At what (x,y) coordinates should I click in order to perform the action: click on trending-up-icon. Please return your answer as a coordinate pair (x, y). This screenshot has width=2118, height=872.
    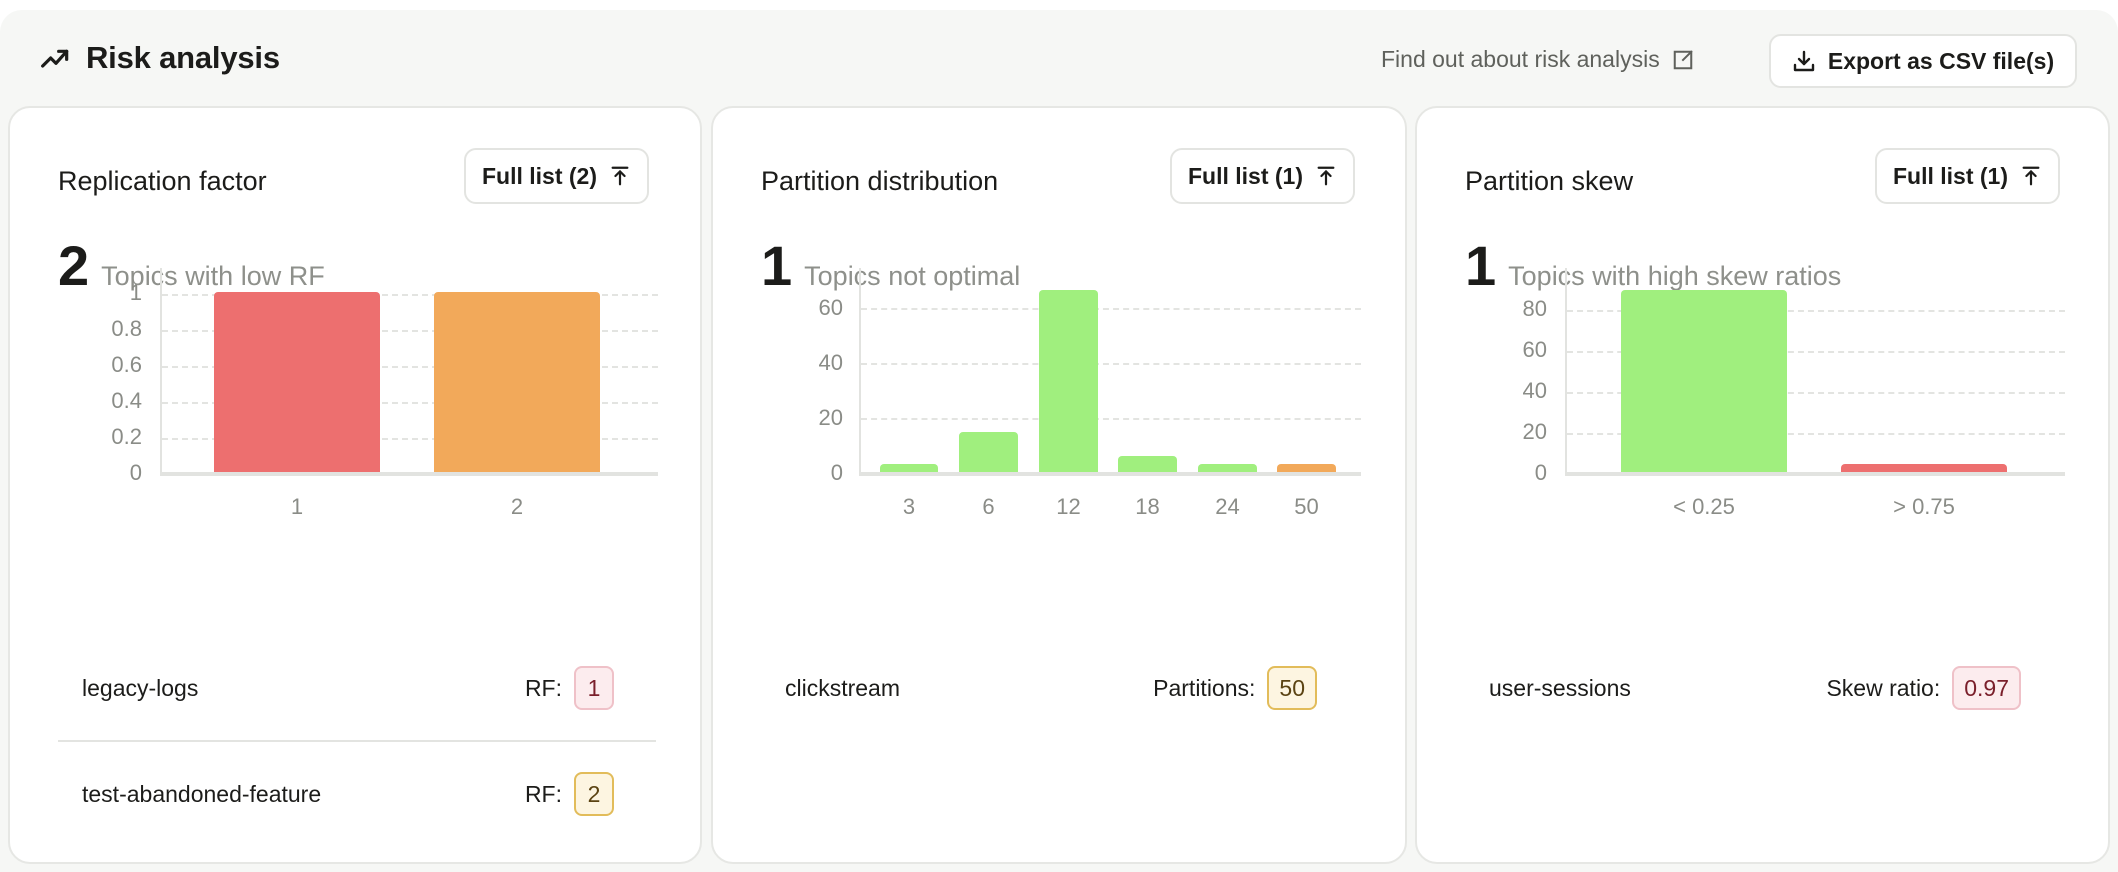
    Looking at the image, I should click on (55, 58).